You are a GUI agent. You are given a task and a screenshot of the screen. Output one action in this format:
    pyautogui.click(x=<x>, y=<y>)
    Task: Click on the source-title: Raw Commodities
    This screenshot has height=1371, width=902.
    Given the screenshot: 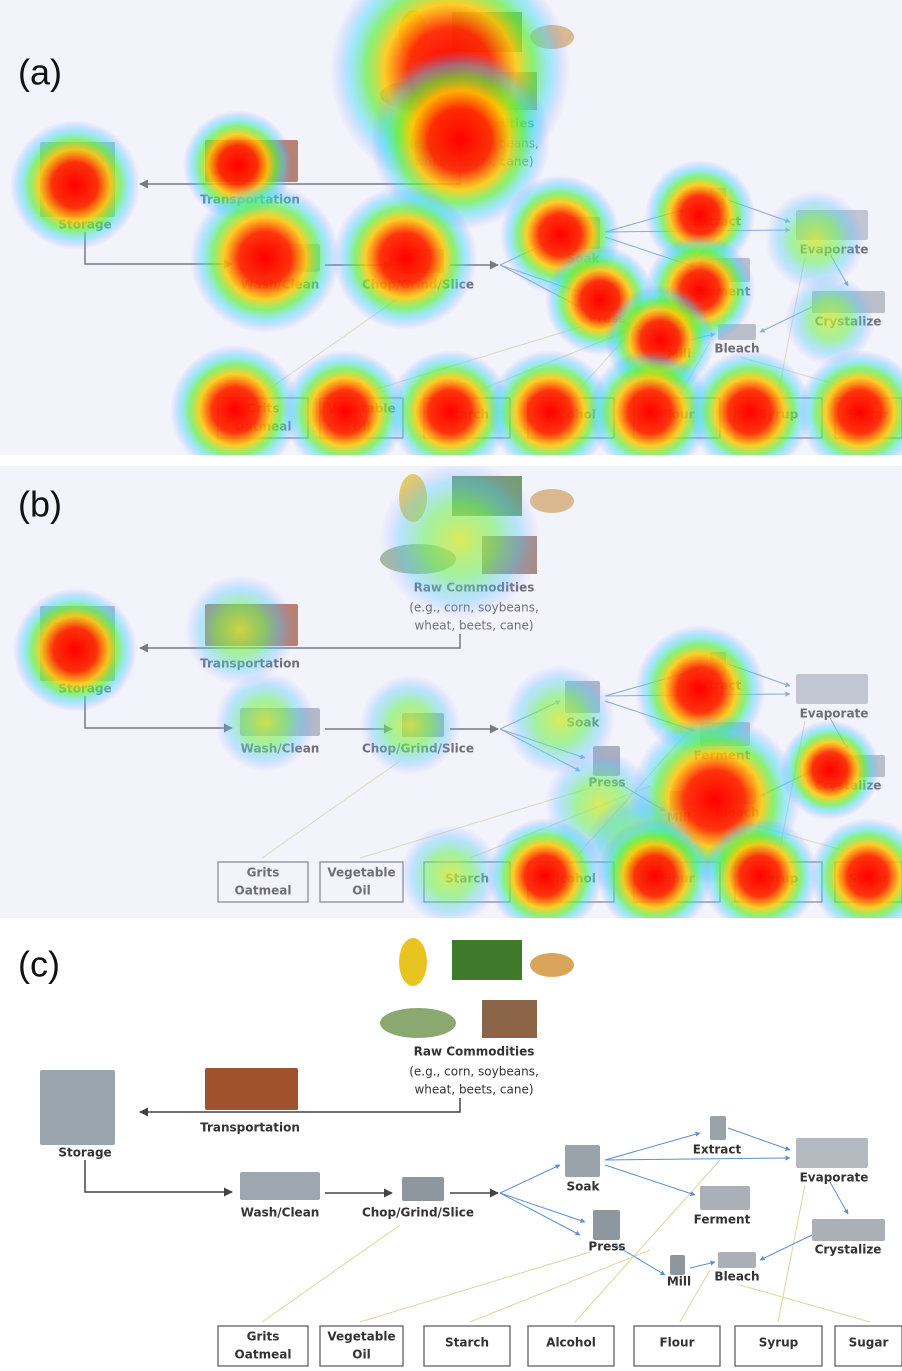 What is the action you would take?
    pyautogui.click(x=474, y=1052)
    